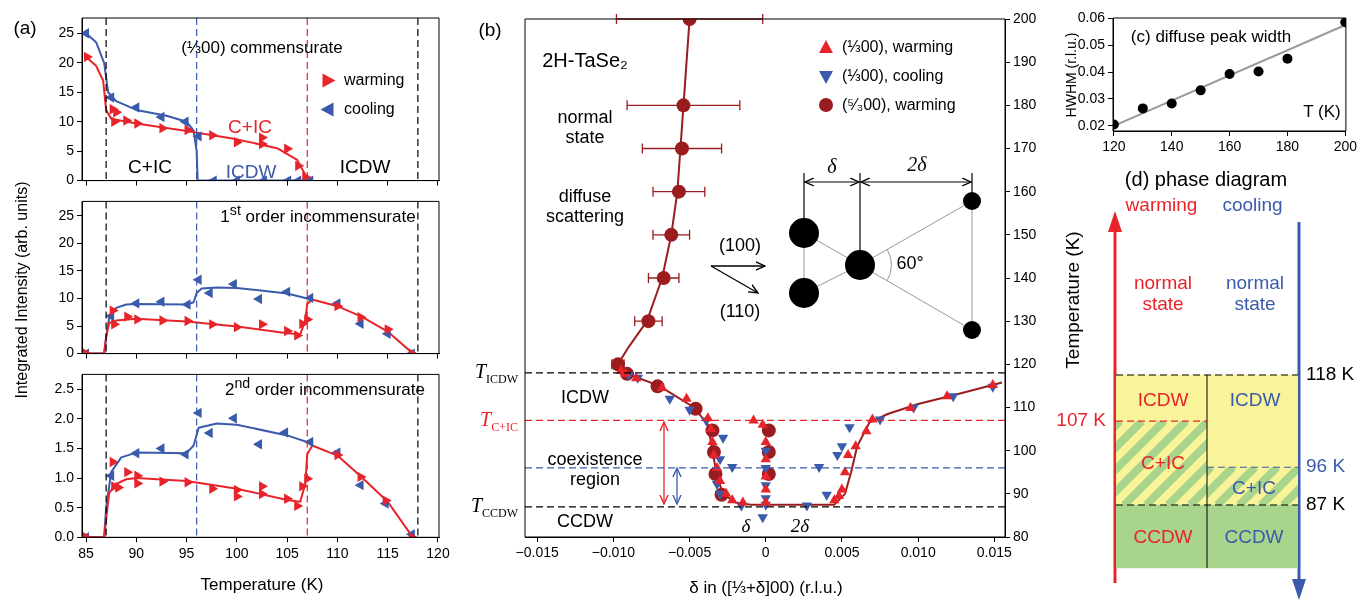 Image resolution: width=1362 pixels, height=604 pixels. I want to click on y-tick-label: 180, so click(1025, 104).